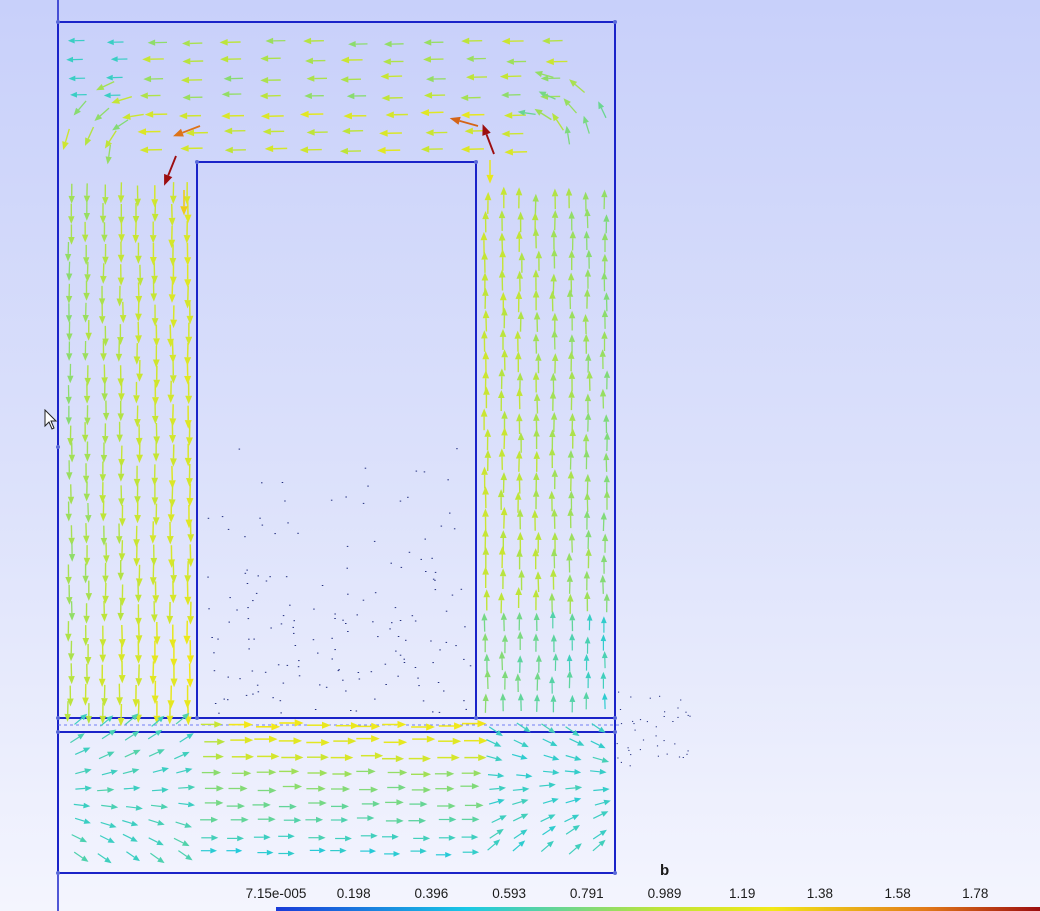  I want to click on scalar-bar-tick-label: 1.78, so click(975, 893).